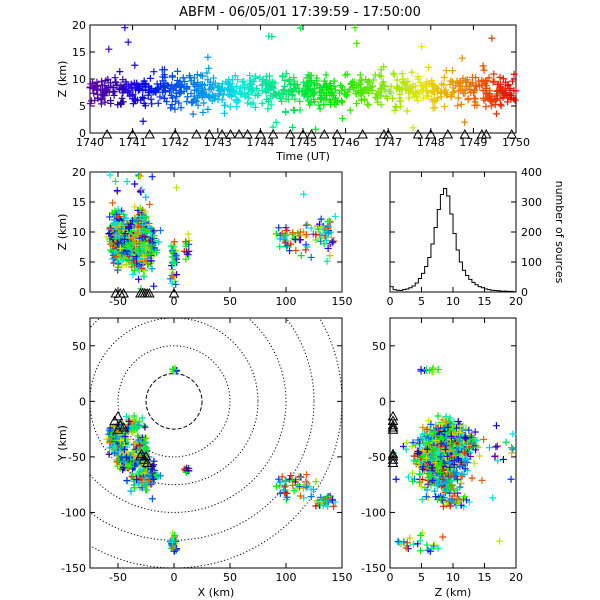 Image resolution: width=600 pixels, height=600 pixels. What do you see at coordinates (286, 577) in the screenshot?
I see `x-tick-label: 100` at bounding box center [286, 577].